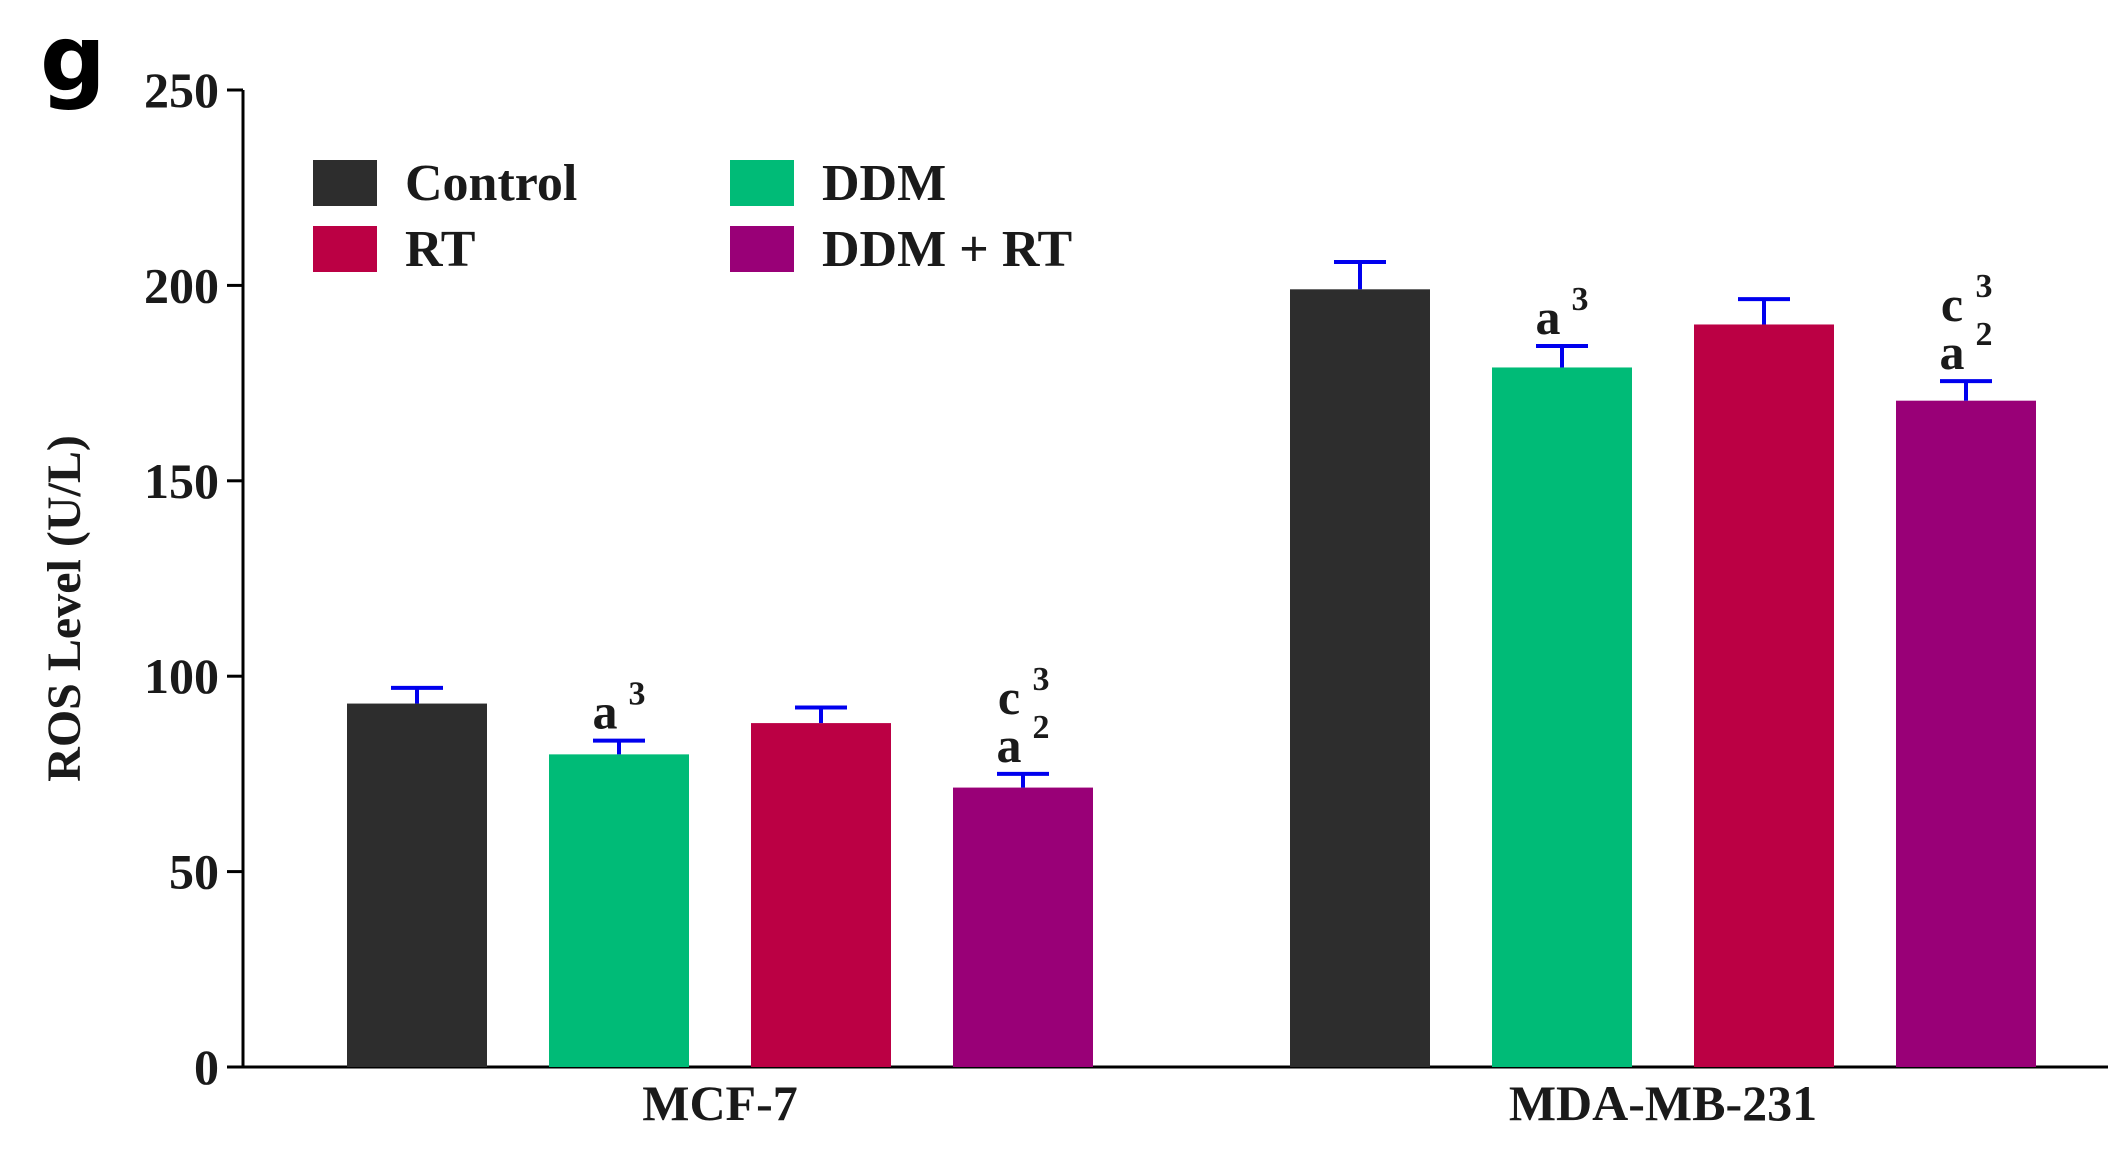 The width and height of the screenshot is (2123, 1152). Describe the element at coordinates (181, 285) in the screenshot. I see `y-tick-label: 200` at that location.